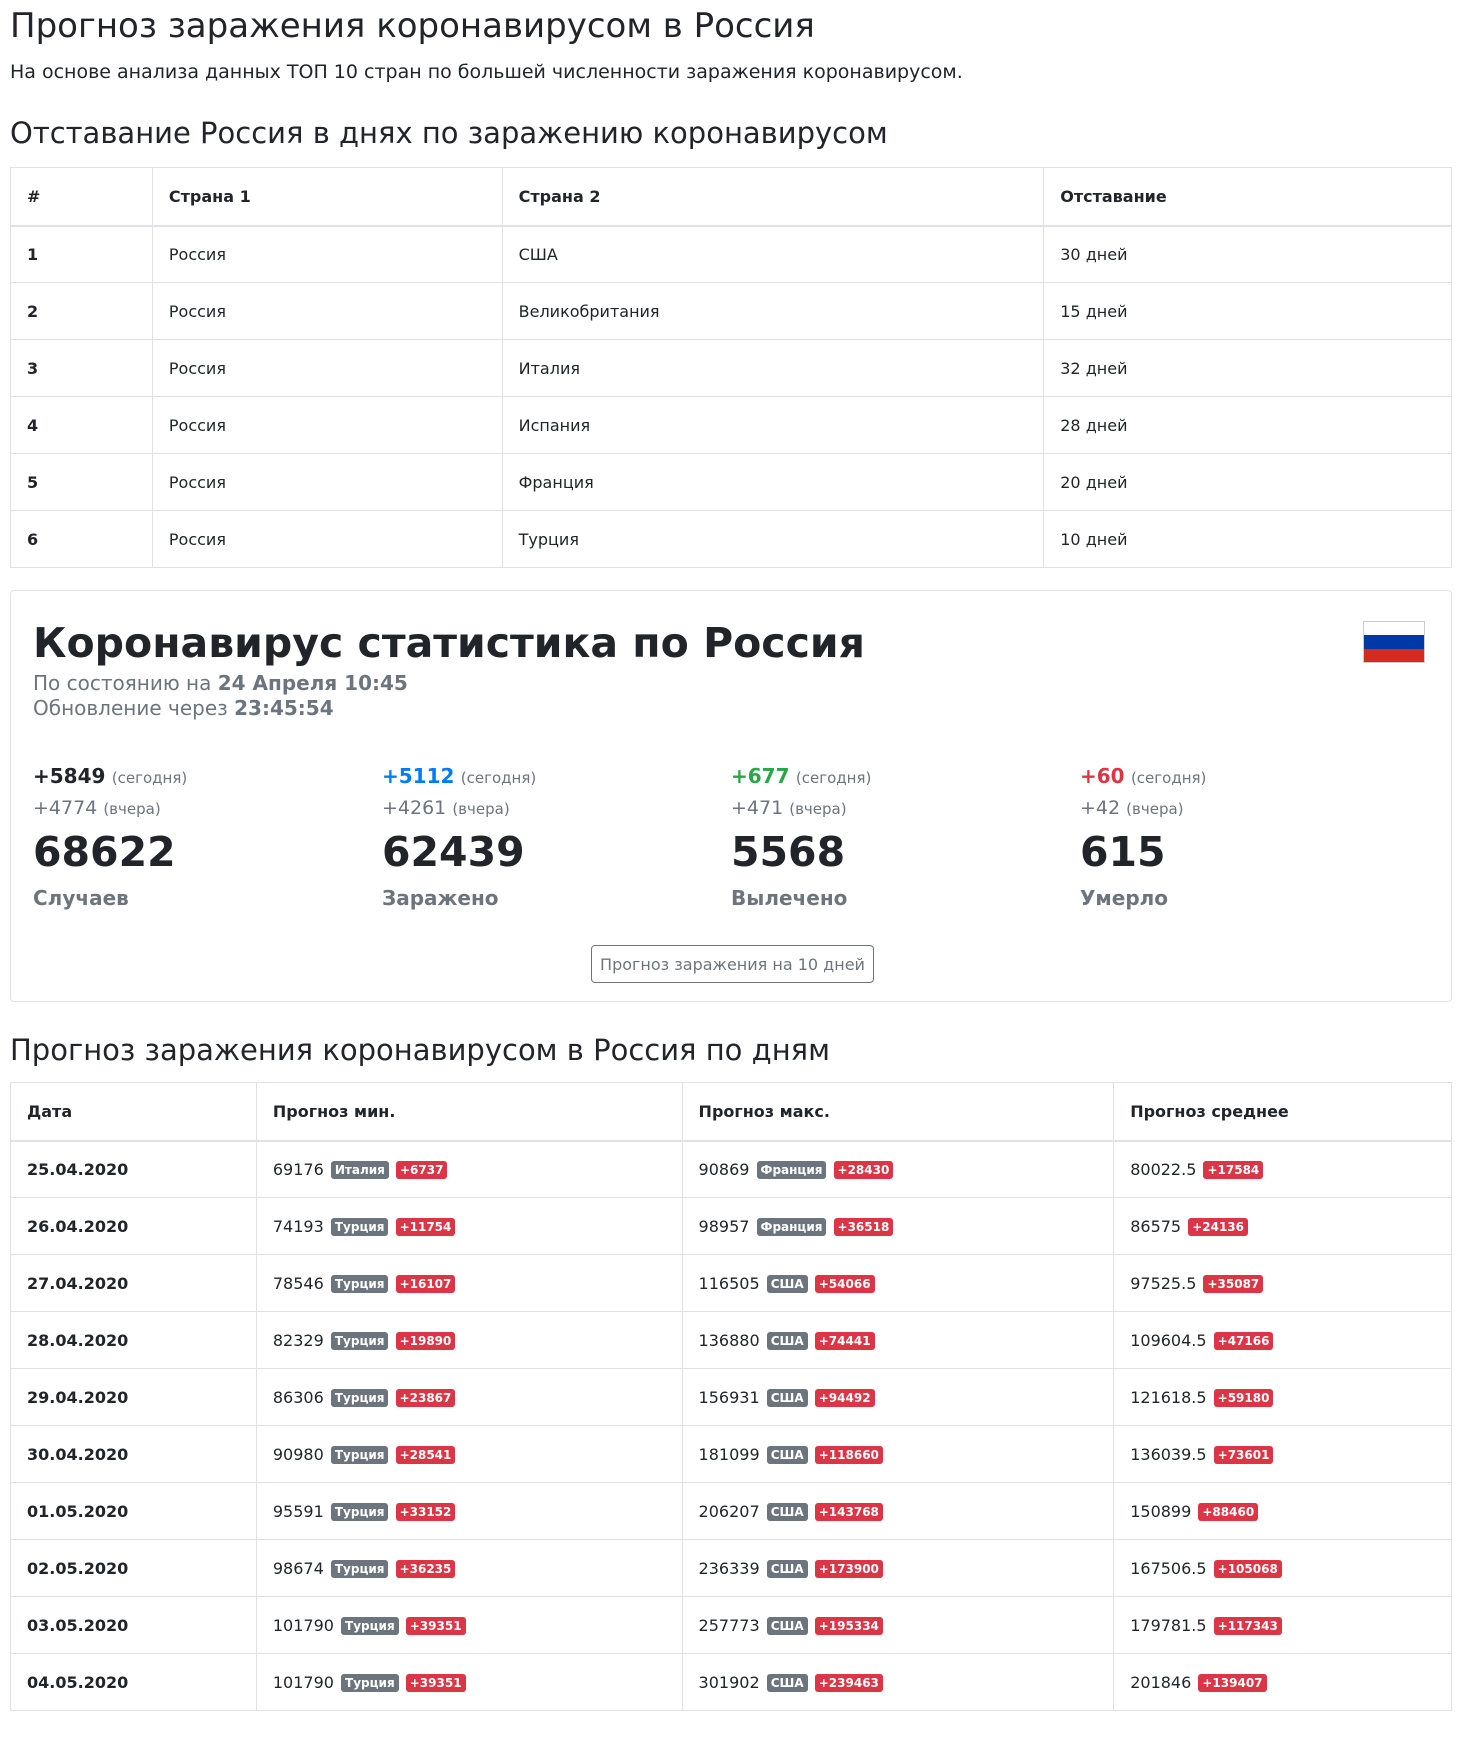  Describe the element at coordinates (1123, 852) in the screenshot. I see `stat-deaths-total: 615` at that location.